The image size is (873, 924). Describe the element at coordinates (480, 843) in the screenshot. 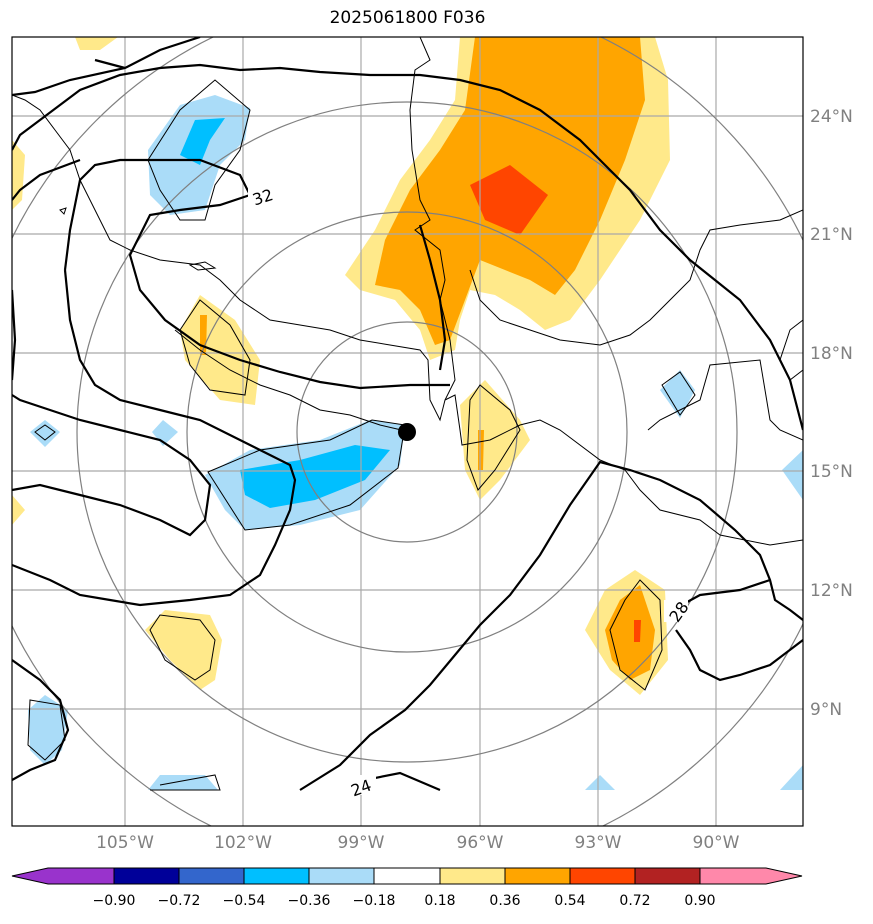

I see `lon-label-96w: 96°W` at that location.